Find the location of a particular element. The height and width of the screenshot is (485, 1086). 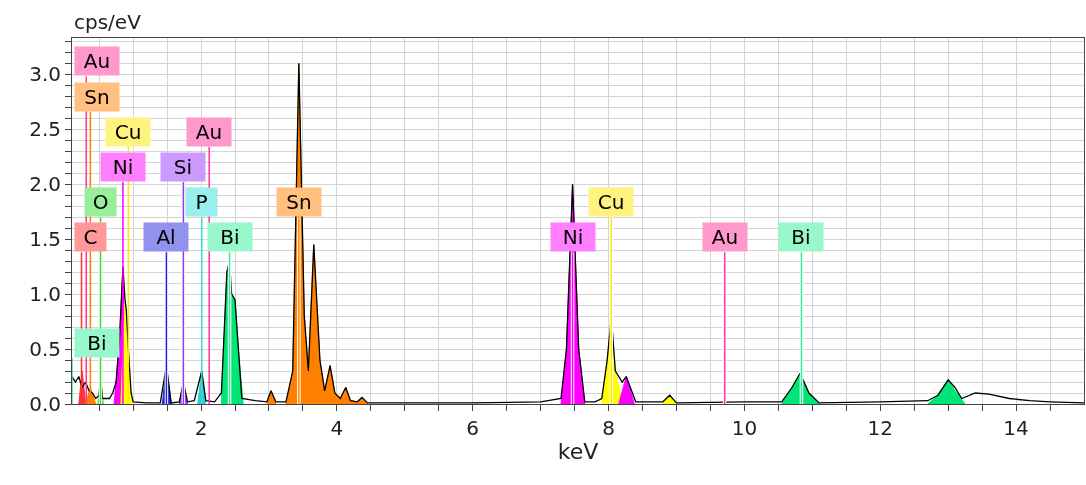

y-tick-label: 1.0 is located at coordinates (45, 294).